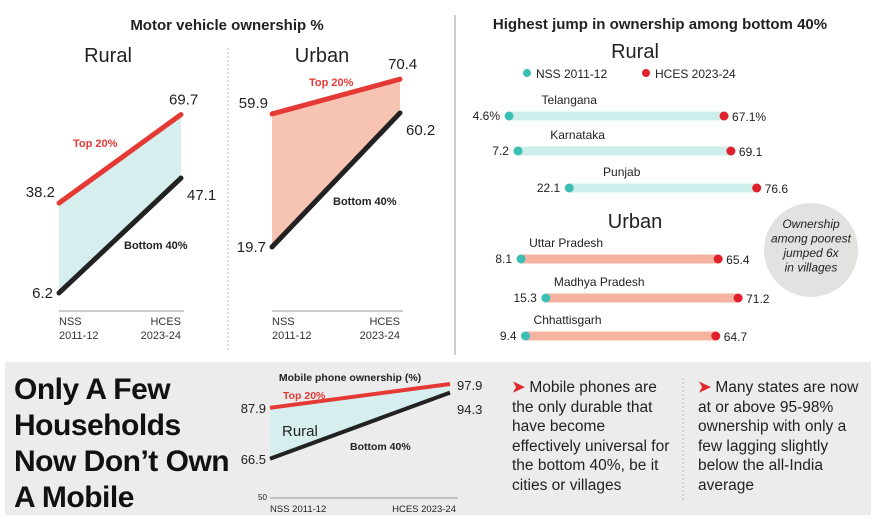 The height and width of the screenshot is (522, 885). Describe the element at coordinates (97, 425) in the screenshot. I see `headline-line: Households` at that location.